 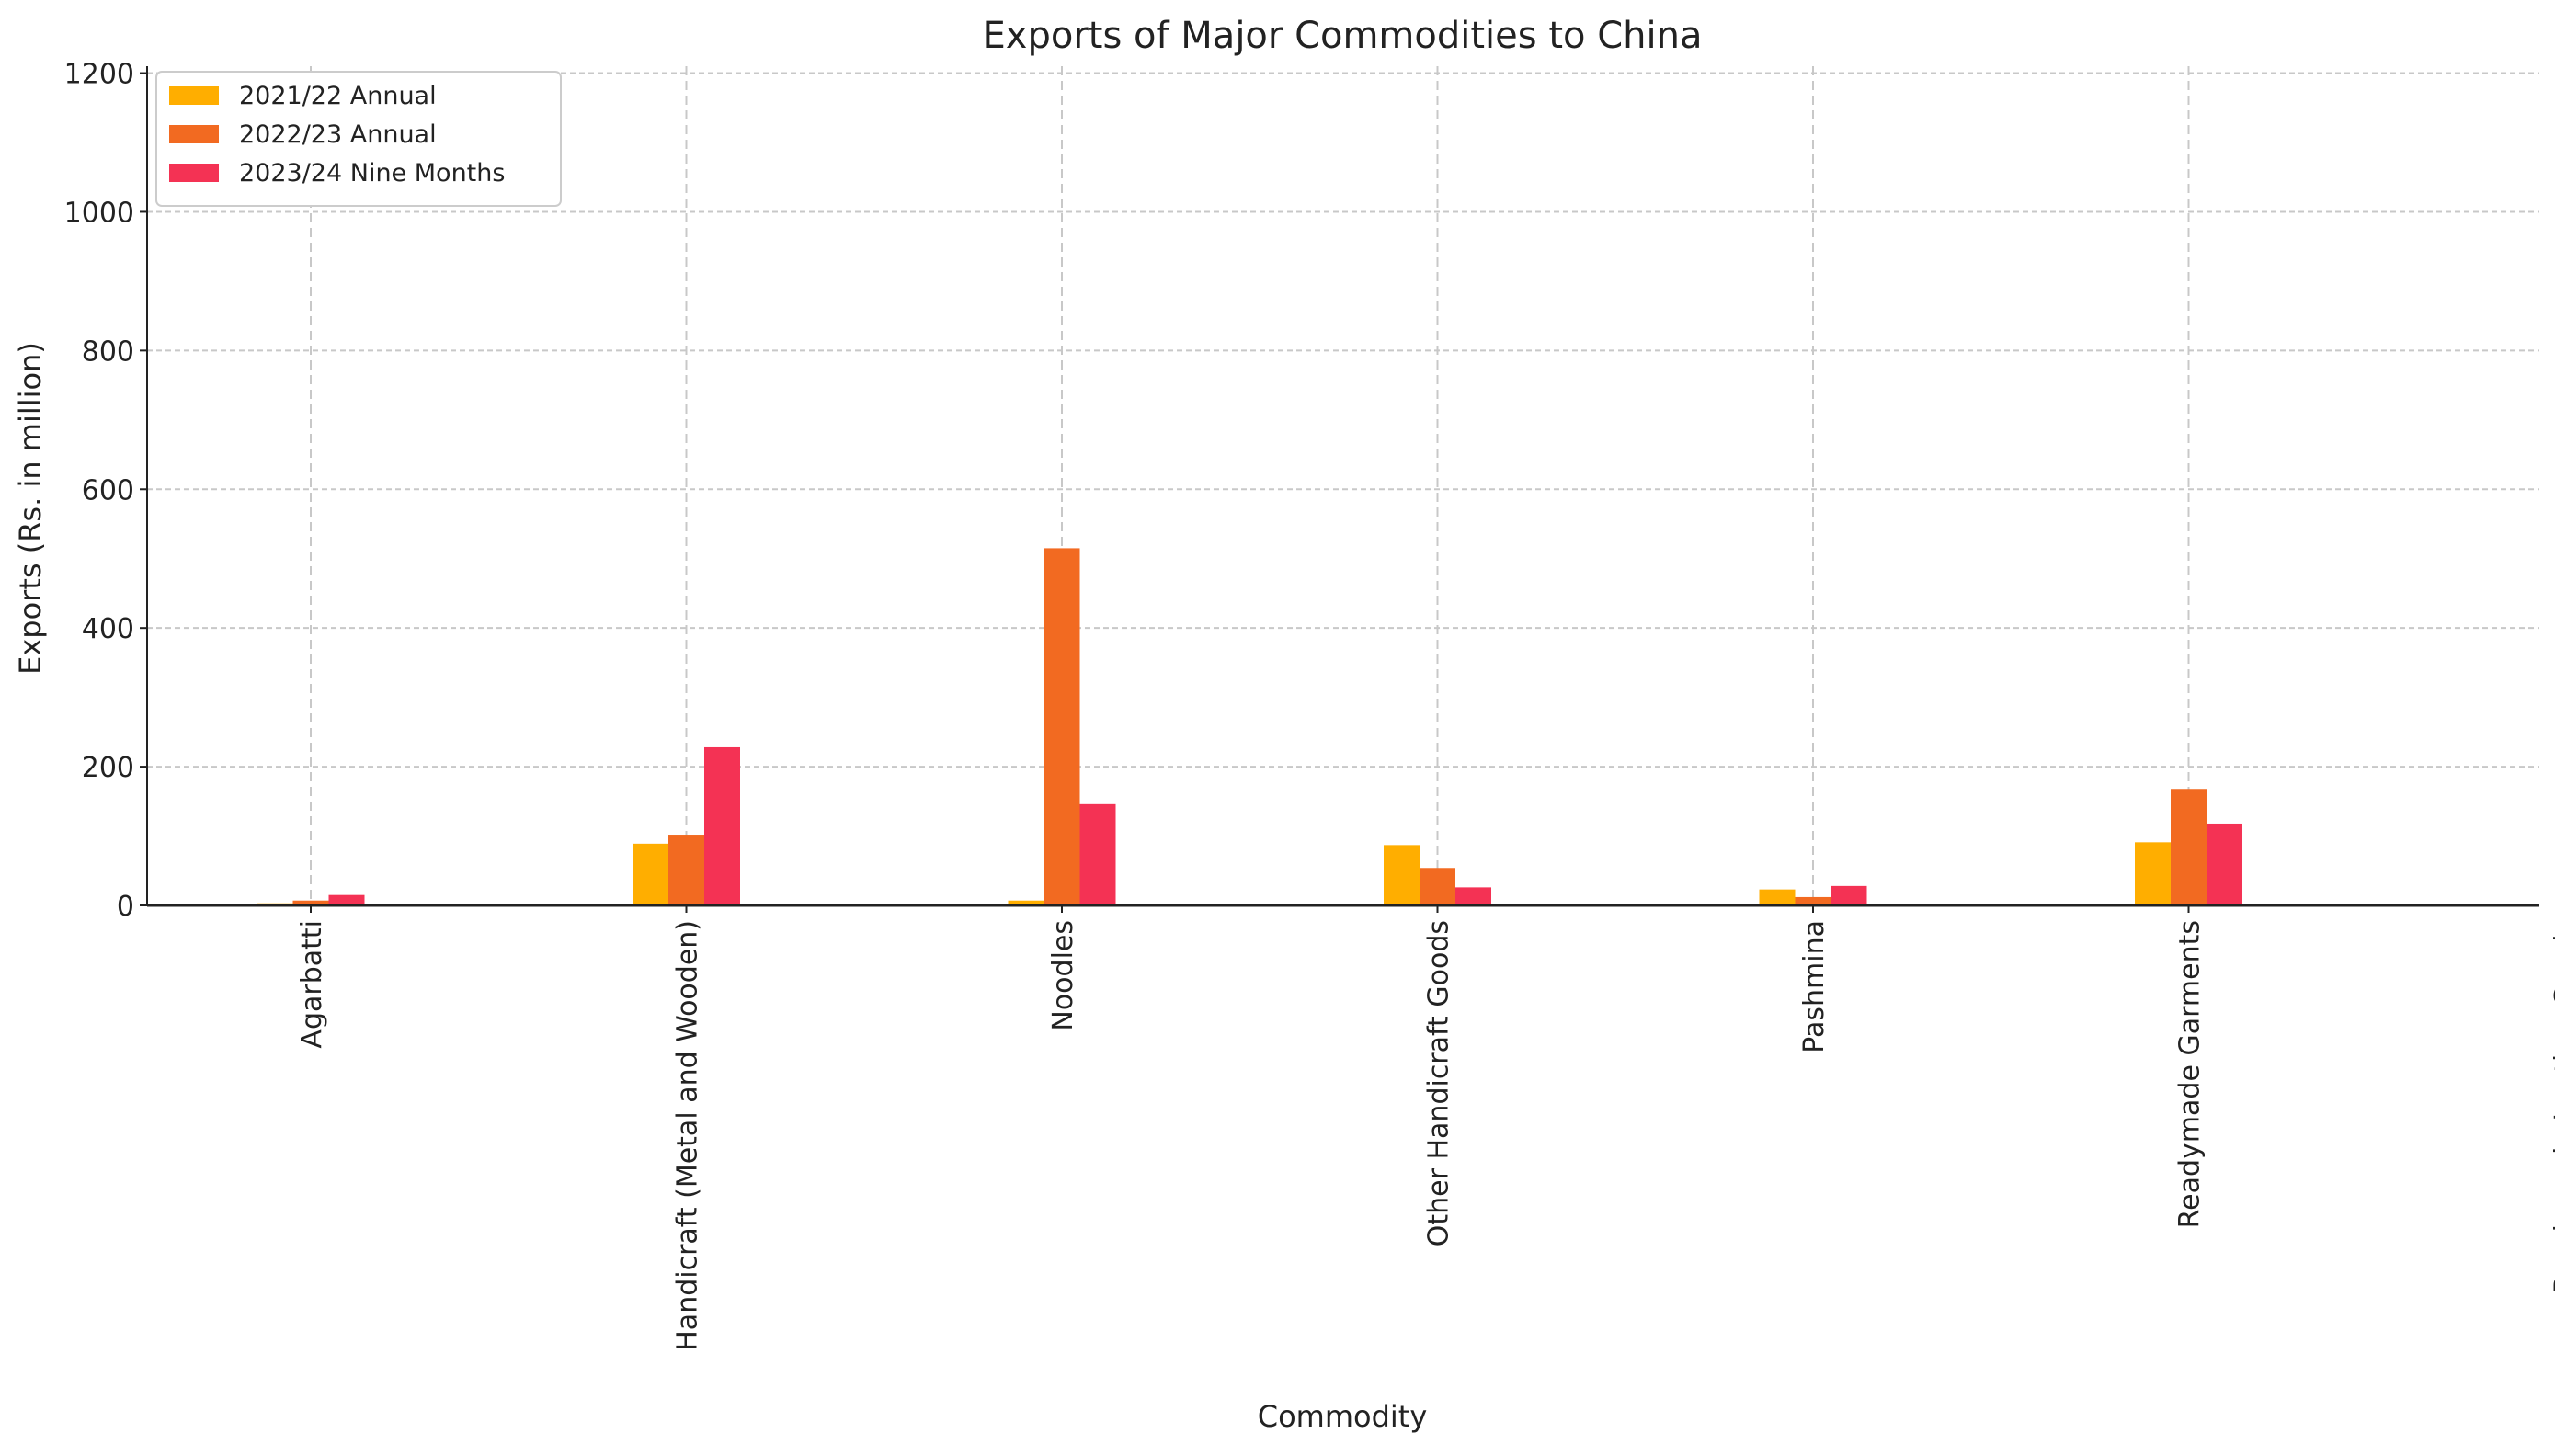 I want to click on x-tick-label: Noodles, so click(x=1063, y=975).